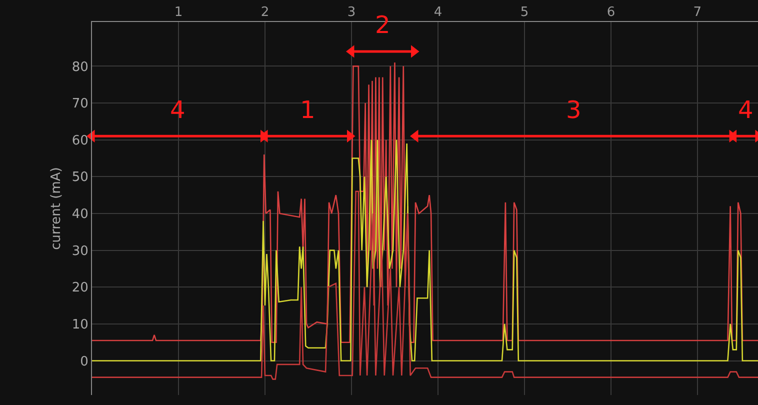 The height and width of the screenshot is (405, 758). Describe the element at coordinates (56, 208) in the screenshot. I see `y-axis-title: current (mA)` at that location.